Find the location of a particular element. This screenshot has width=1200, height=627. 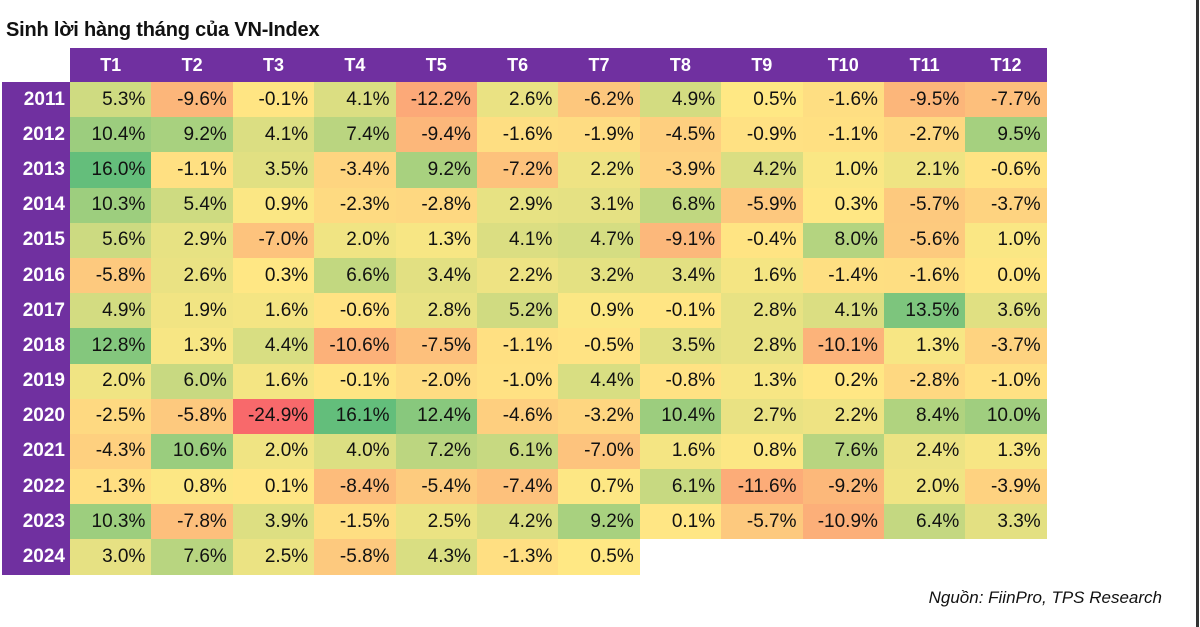

heatmap-cell: 7.6% is located at coordinates (843, 451).